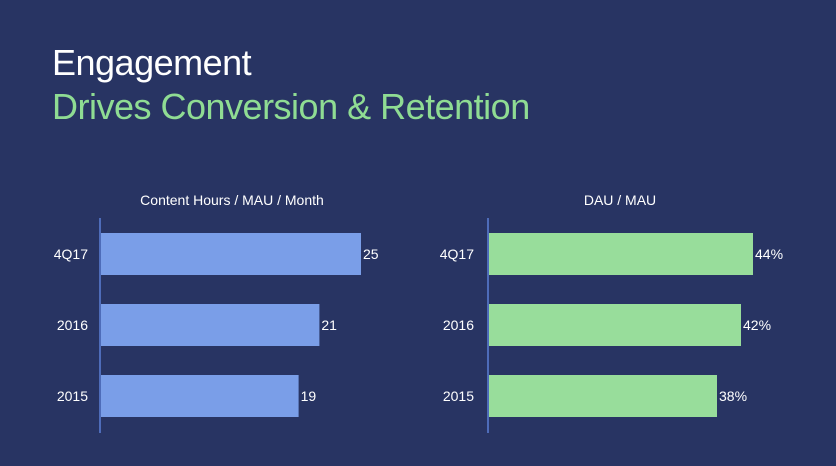 Image resolution: width=836 pixels, height=466 pixels. Describe the element at coordinates (757, 325) in the screenshot. I see `chart-right-value-label: 42%` at that location.